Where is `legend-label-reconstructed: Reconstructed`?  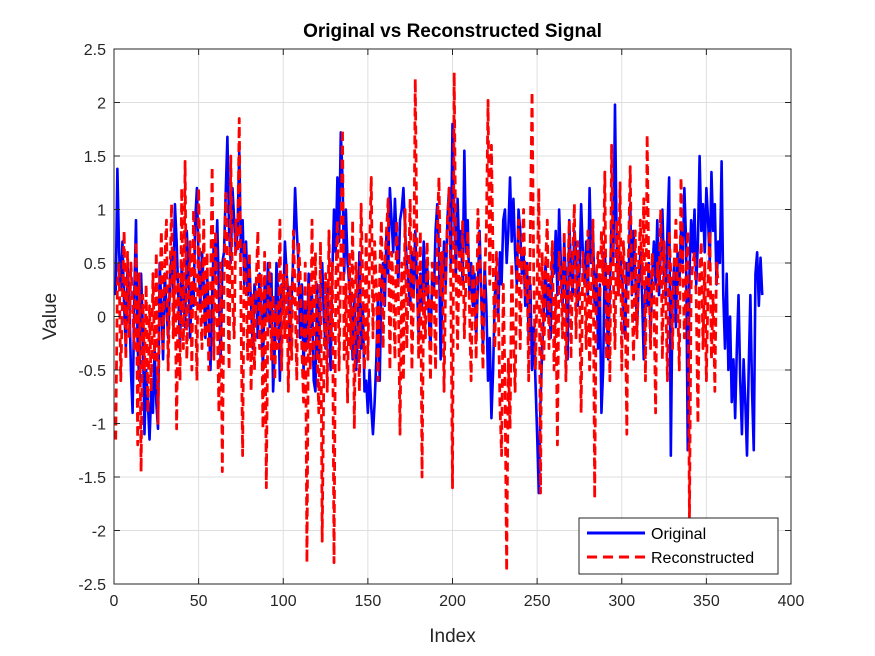
legend-label-reconstructed: Reconstructed is located at coordinates (702, 558).